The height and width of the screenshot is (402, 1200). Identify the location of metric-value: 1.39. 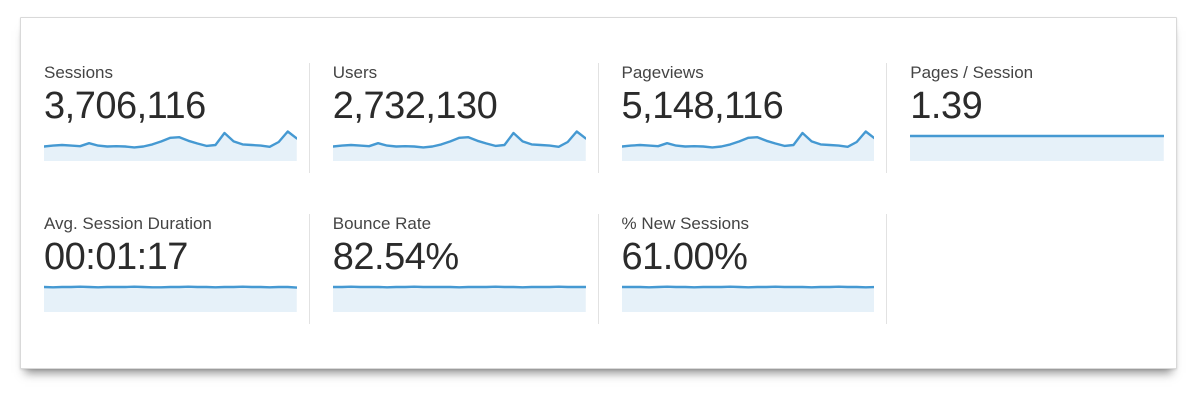
(946, 106).